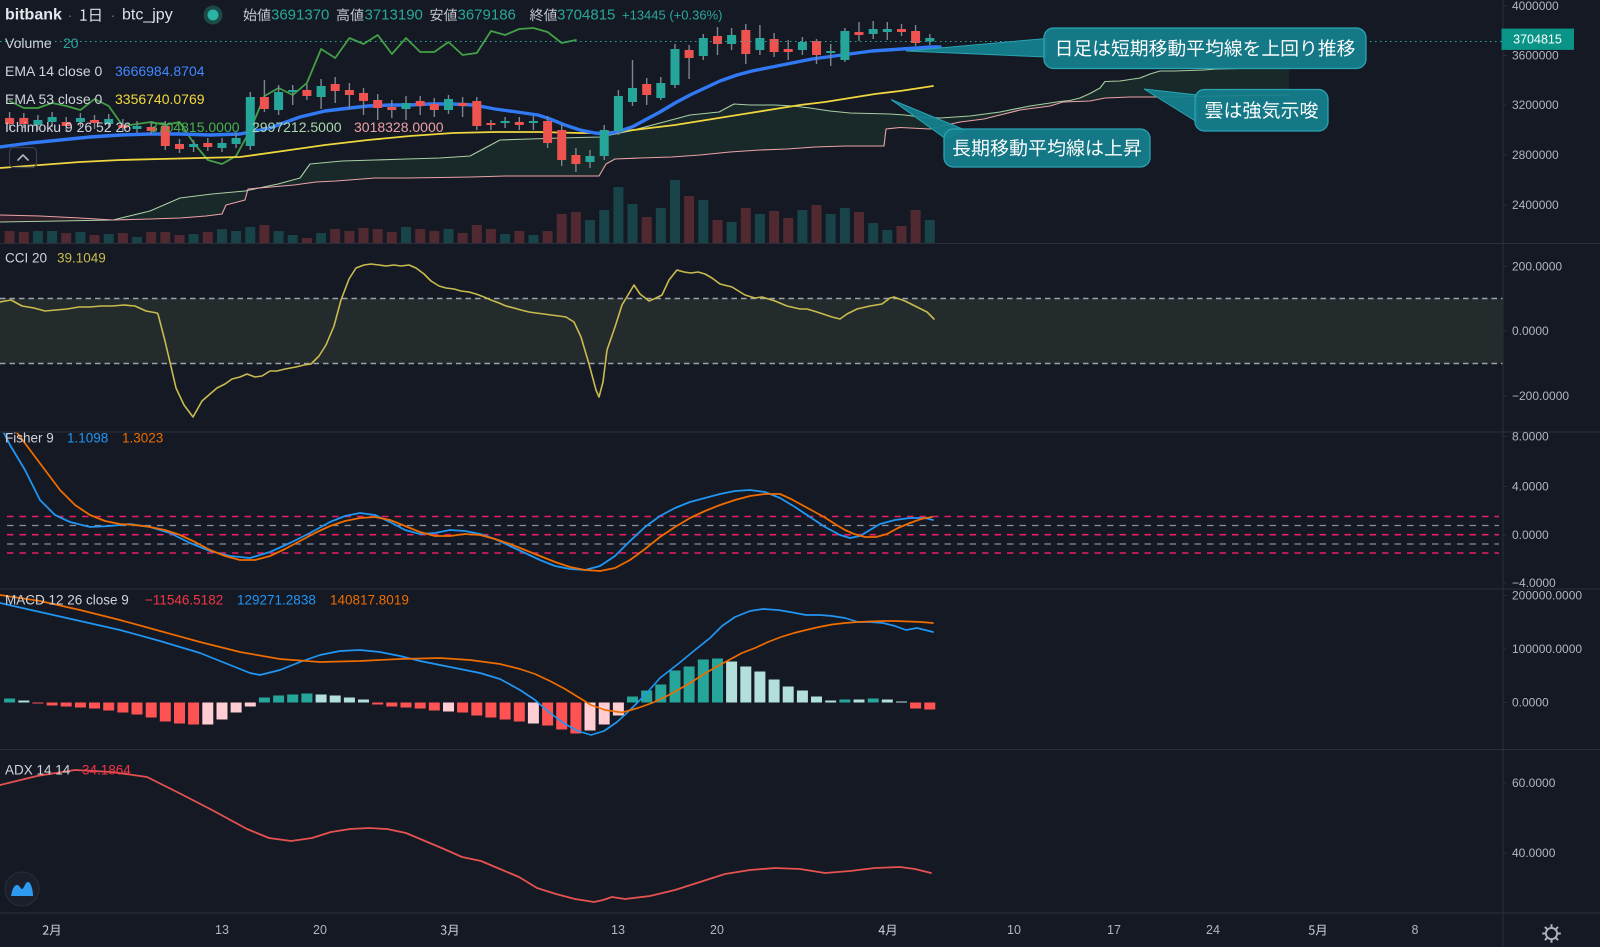  What do you see at coordinates (1114, 930) in the screenshot?
I see `svg-text: 17` at bounding box center [1114, 930].